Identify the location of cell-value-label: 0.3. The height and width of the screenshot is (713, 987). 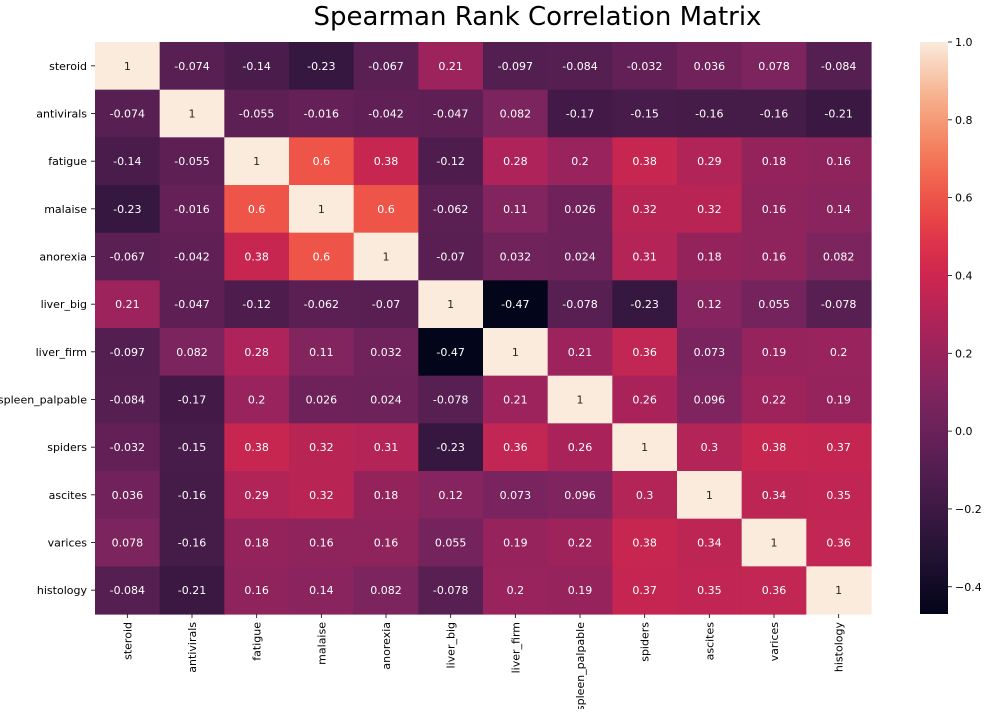
(710, 447).